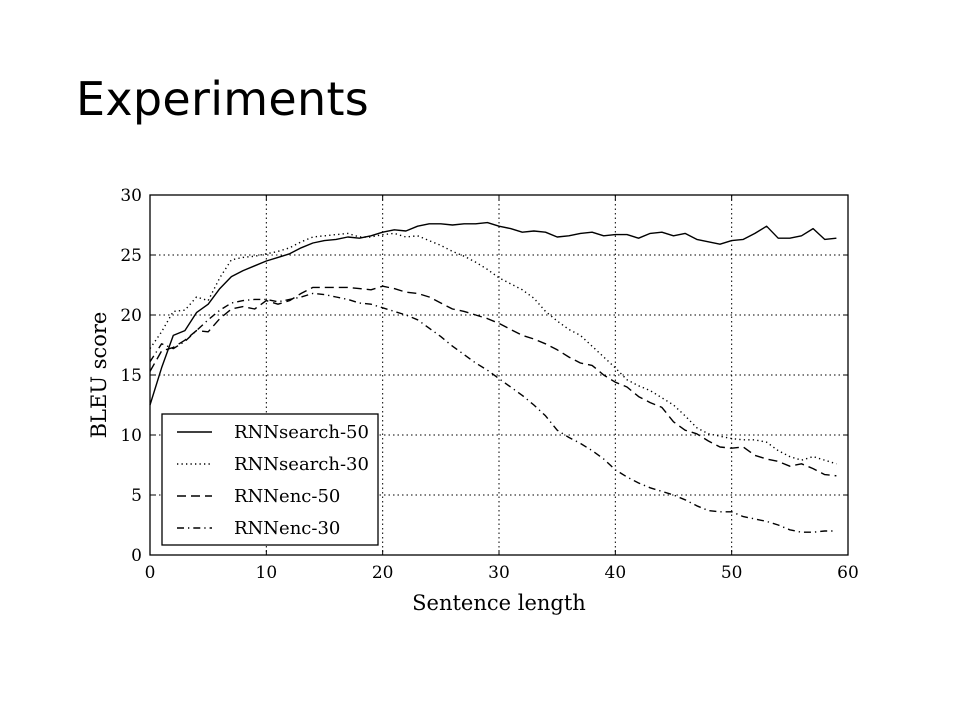 The image size is (960, 720). I want to click on y-tick-label-0: 0, so click(136, 556).